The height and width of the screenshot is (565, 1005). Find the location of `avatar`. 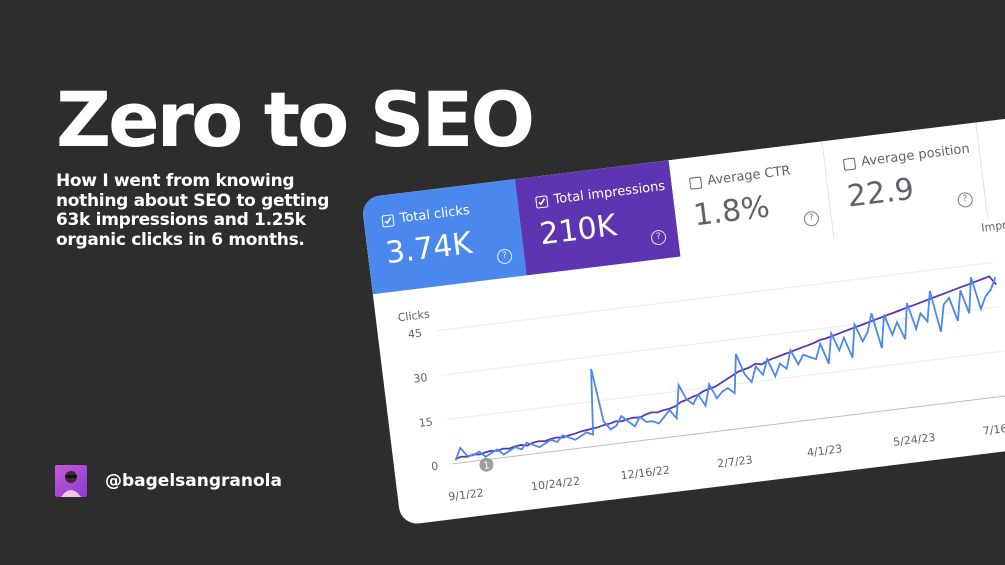

avatar is located at coordinates (71, 481).